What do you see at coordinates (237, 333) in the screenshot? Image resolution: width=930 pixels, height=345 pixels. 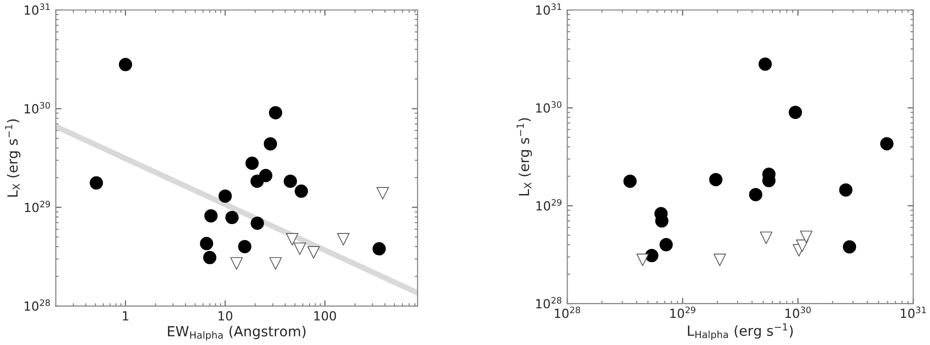 I see `x-axis-title: EW$_{Halpha}$ (Angstrom)` at bounding box center [237, 333].